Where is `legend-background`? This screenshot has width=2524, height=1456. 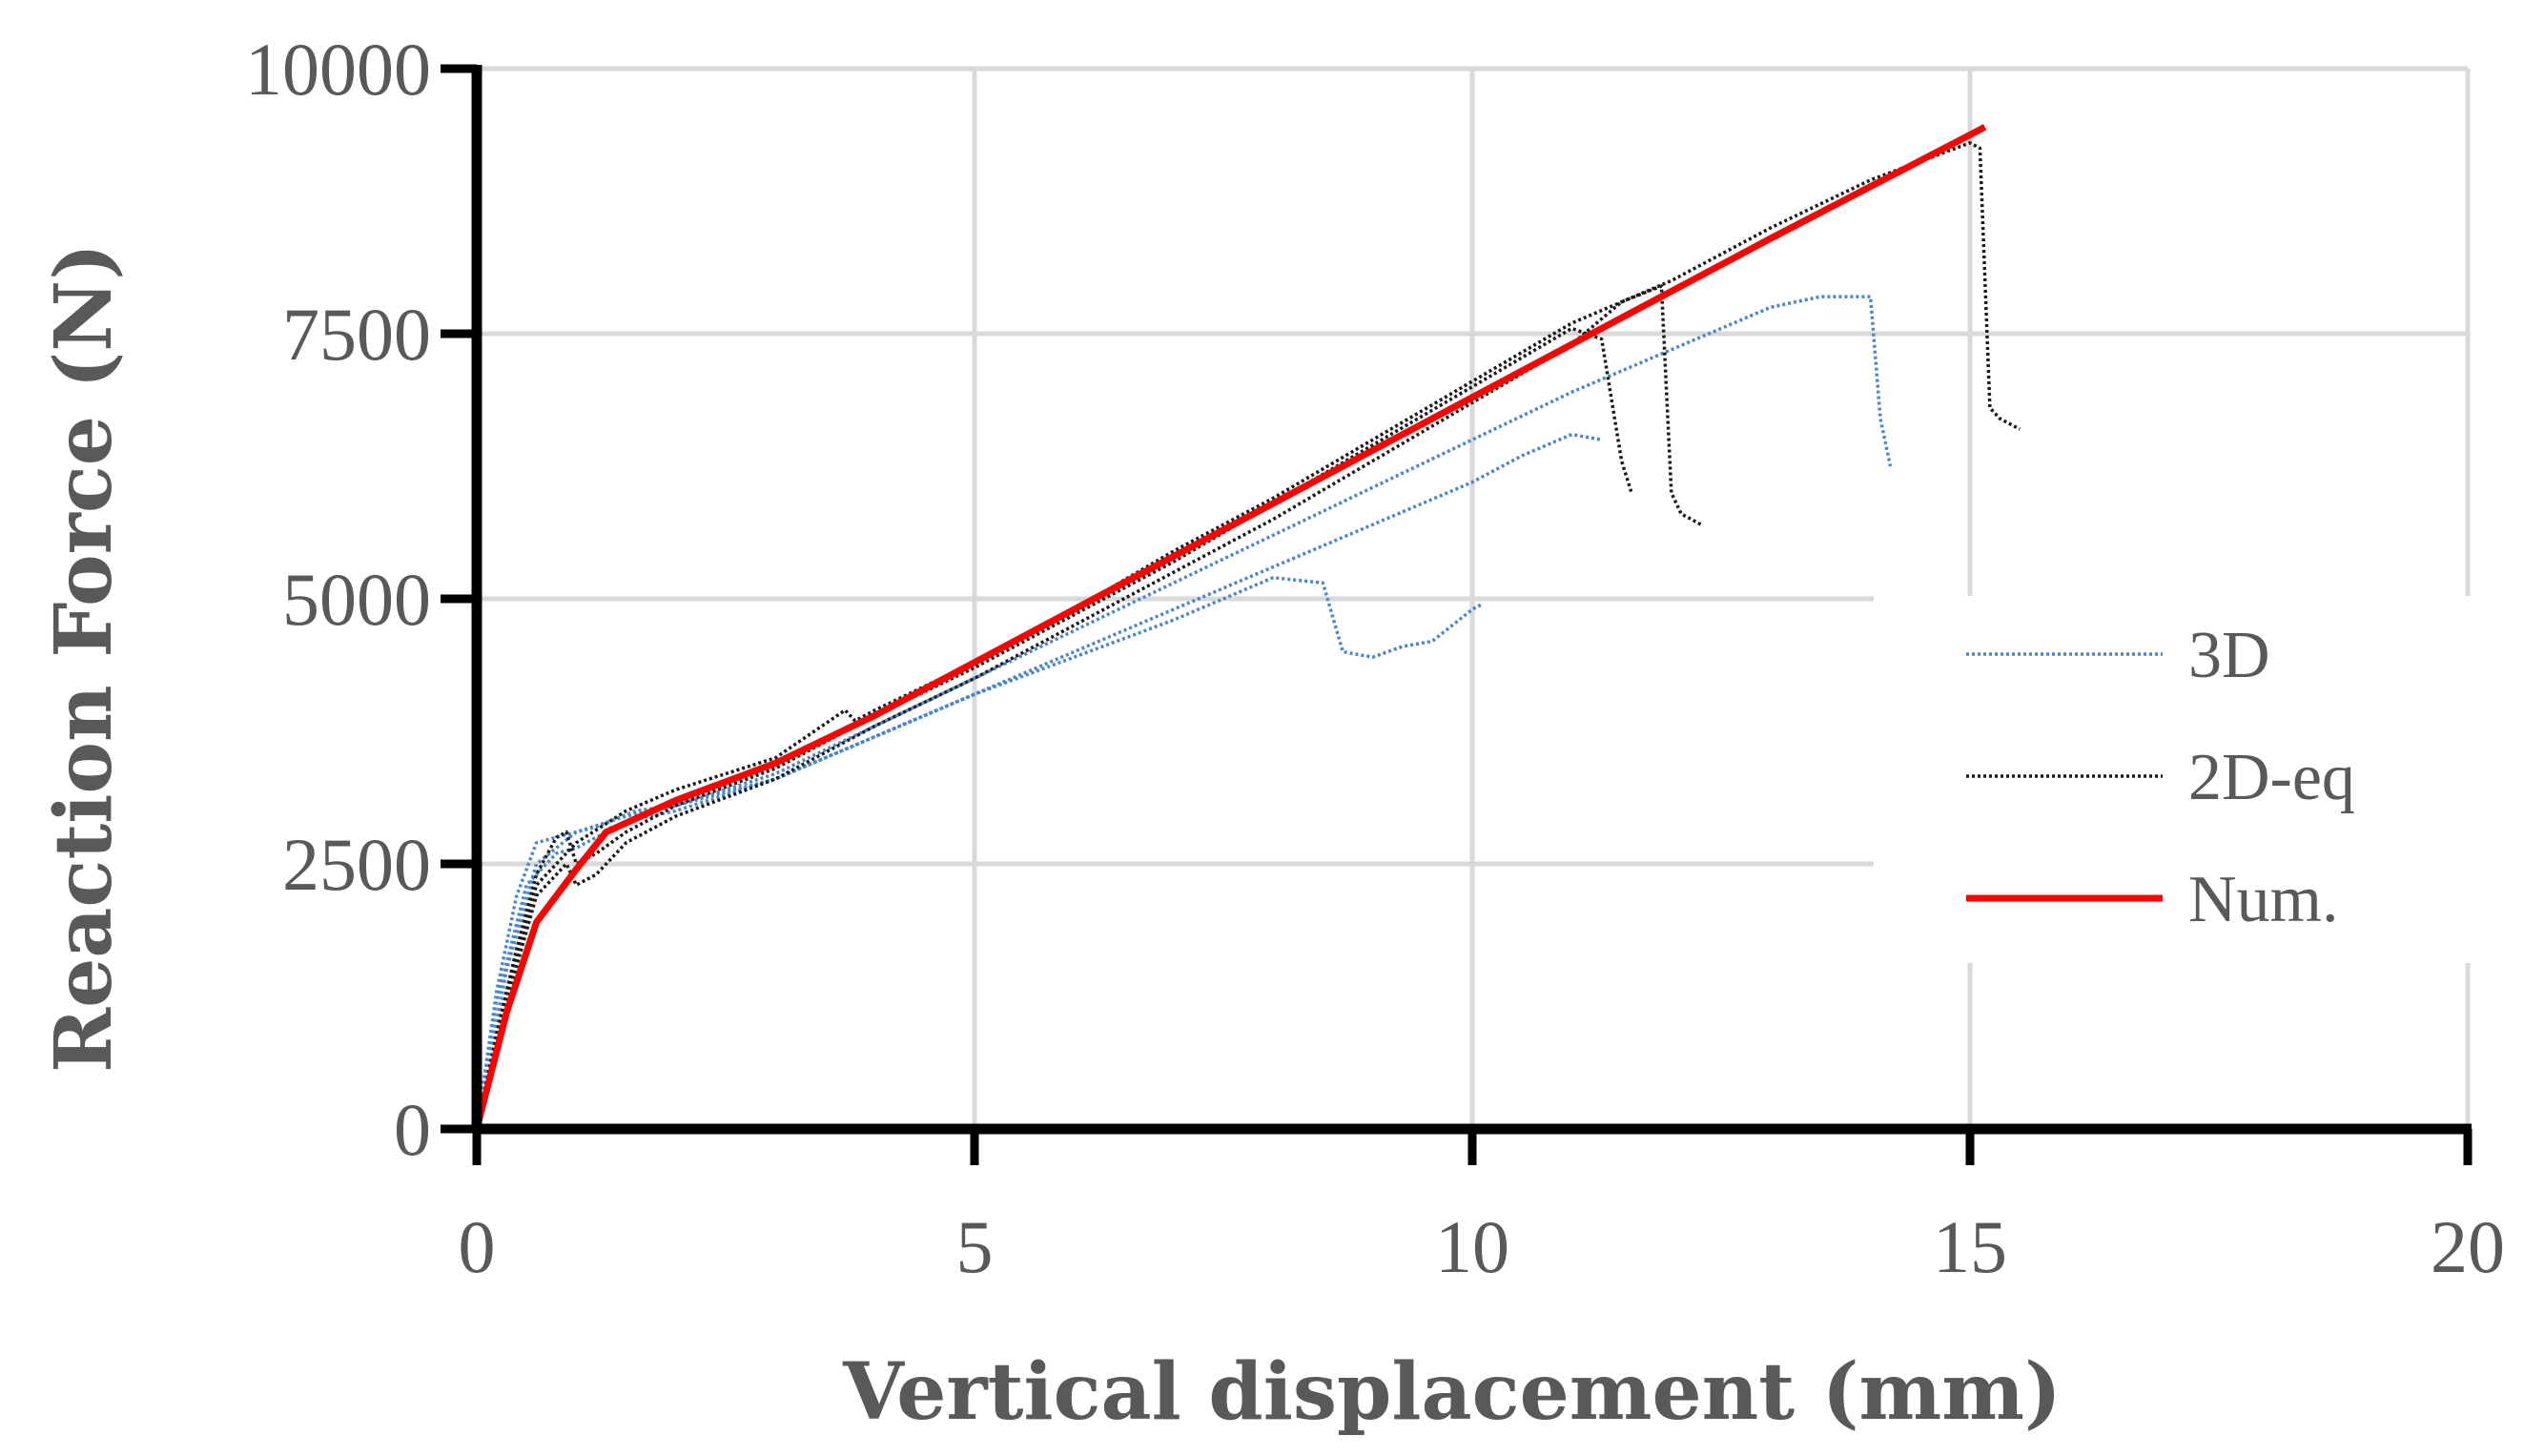 legend-background is located at coordinates (2181, 780).